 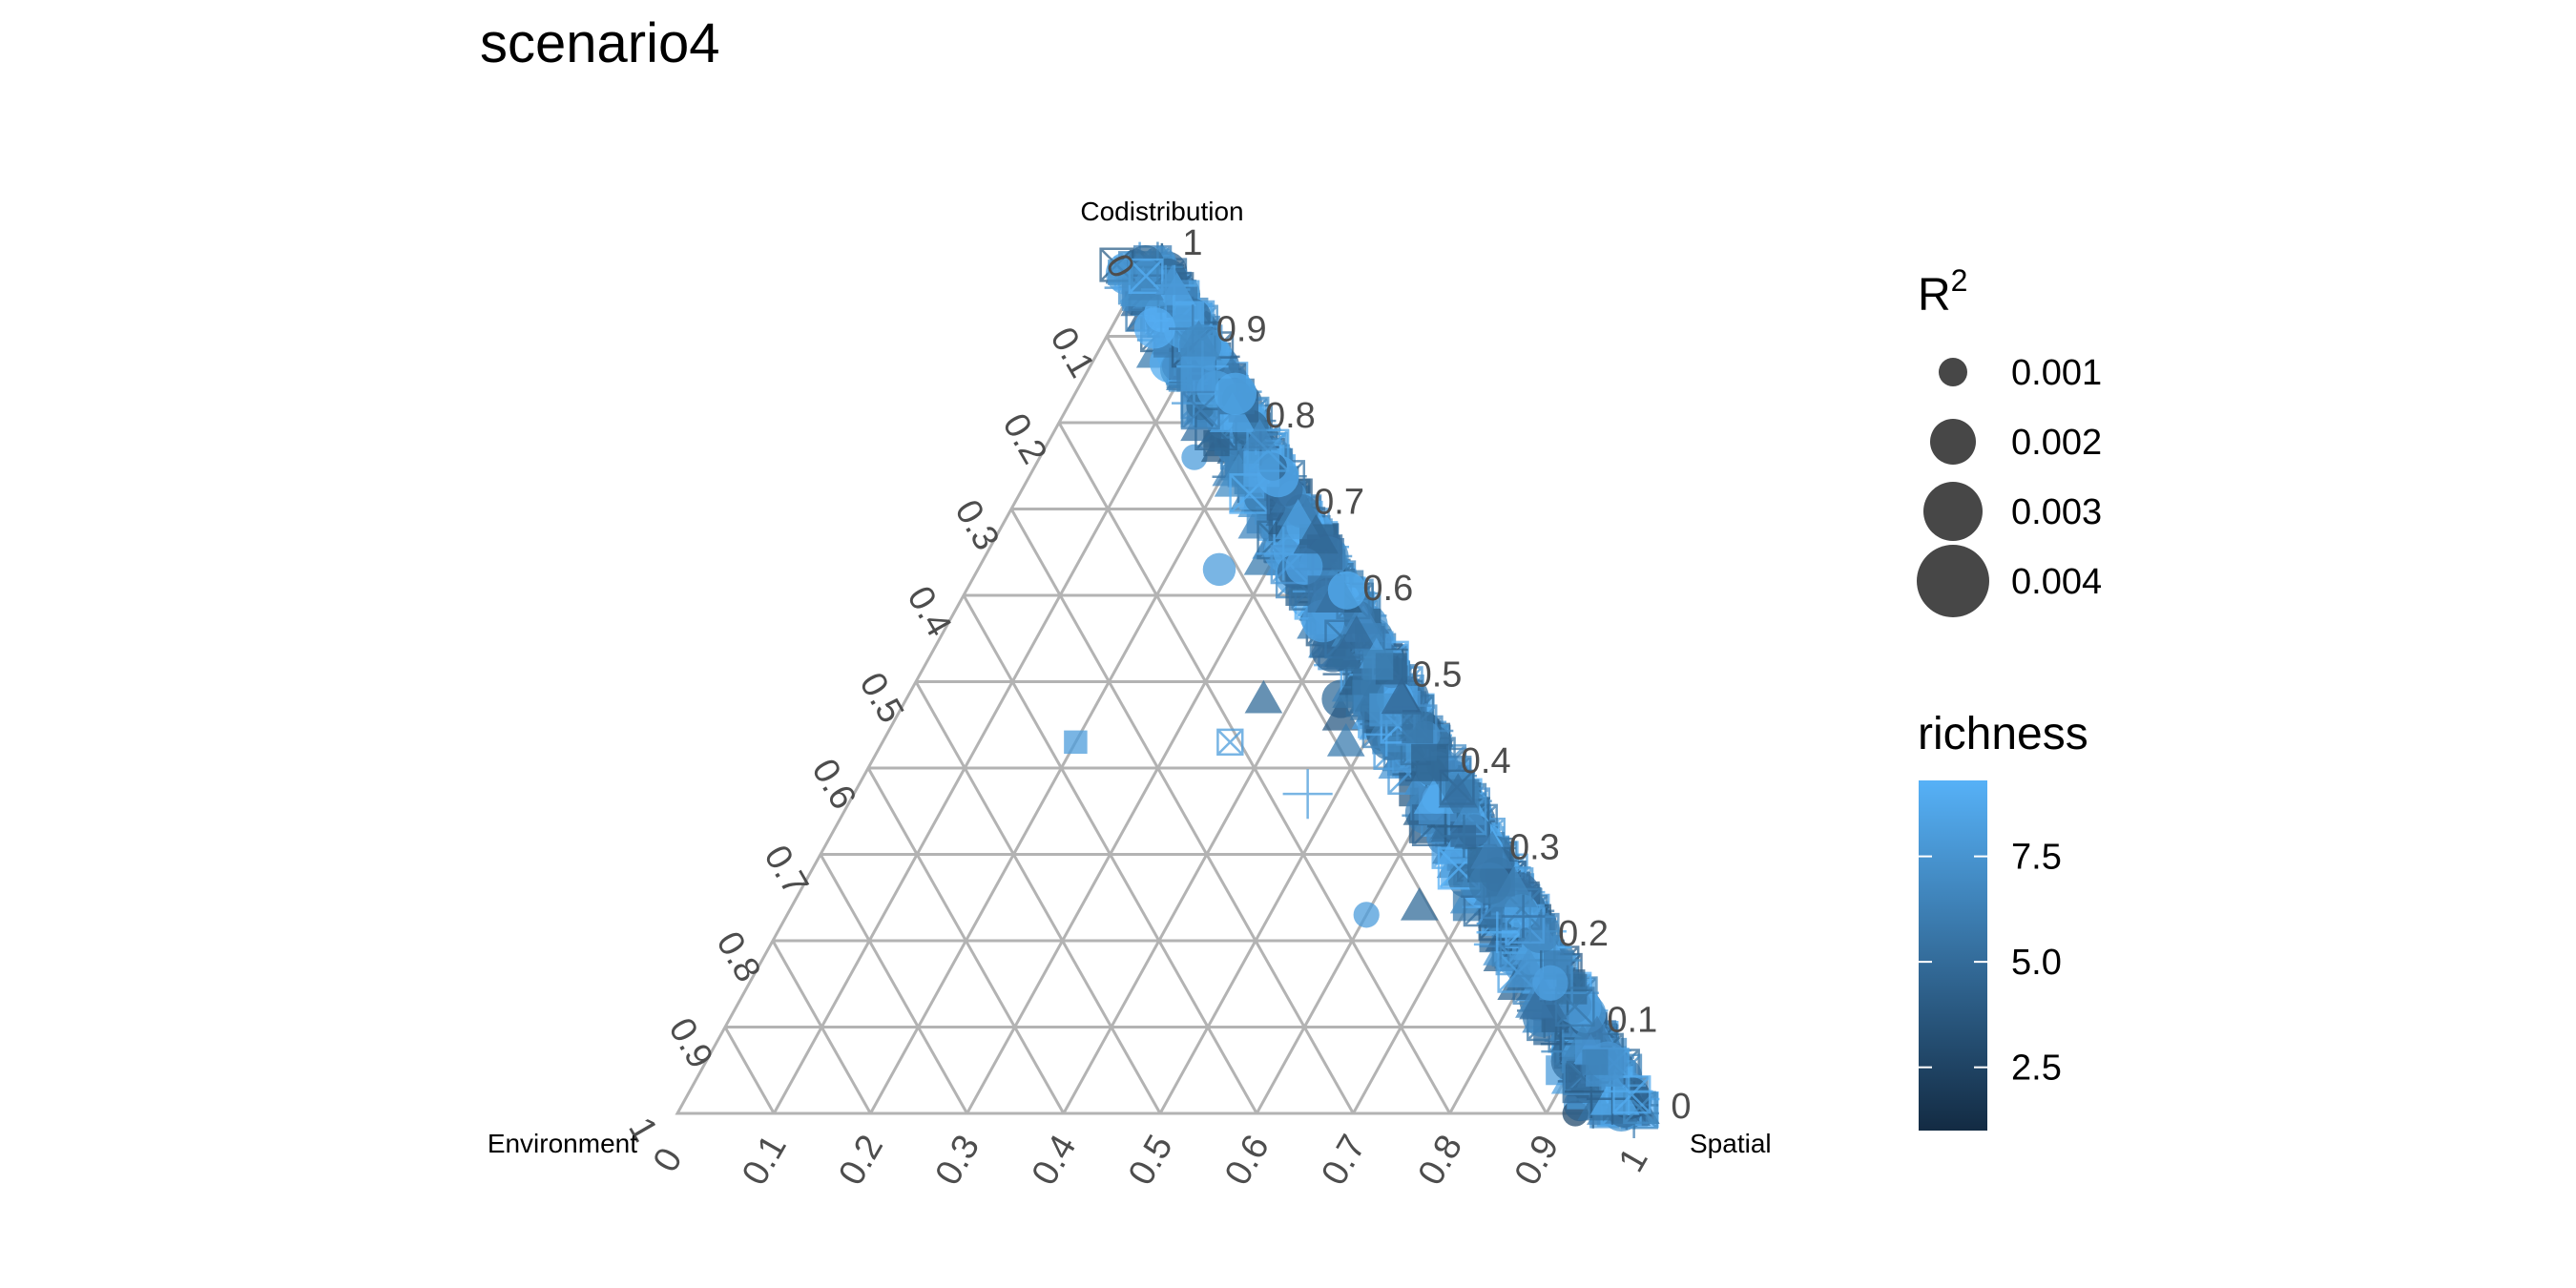 I want to click on axis-label-codistribution: Codistribution, so click(x=1161, y=211).